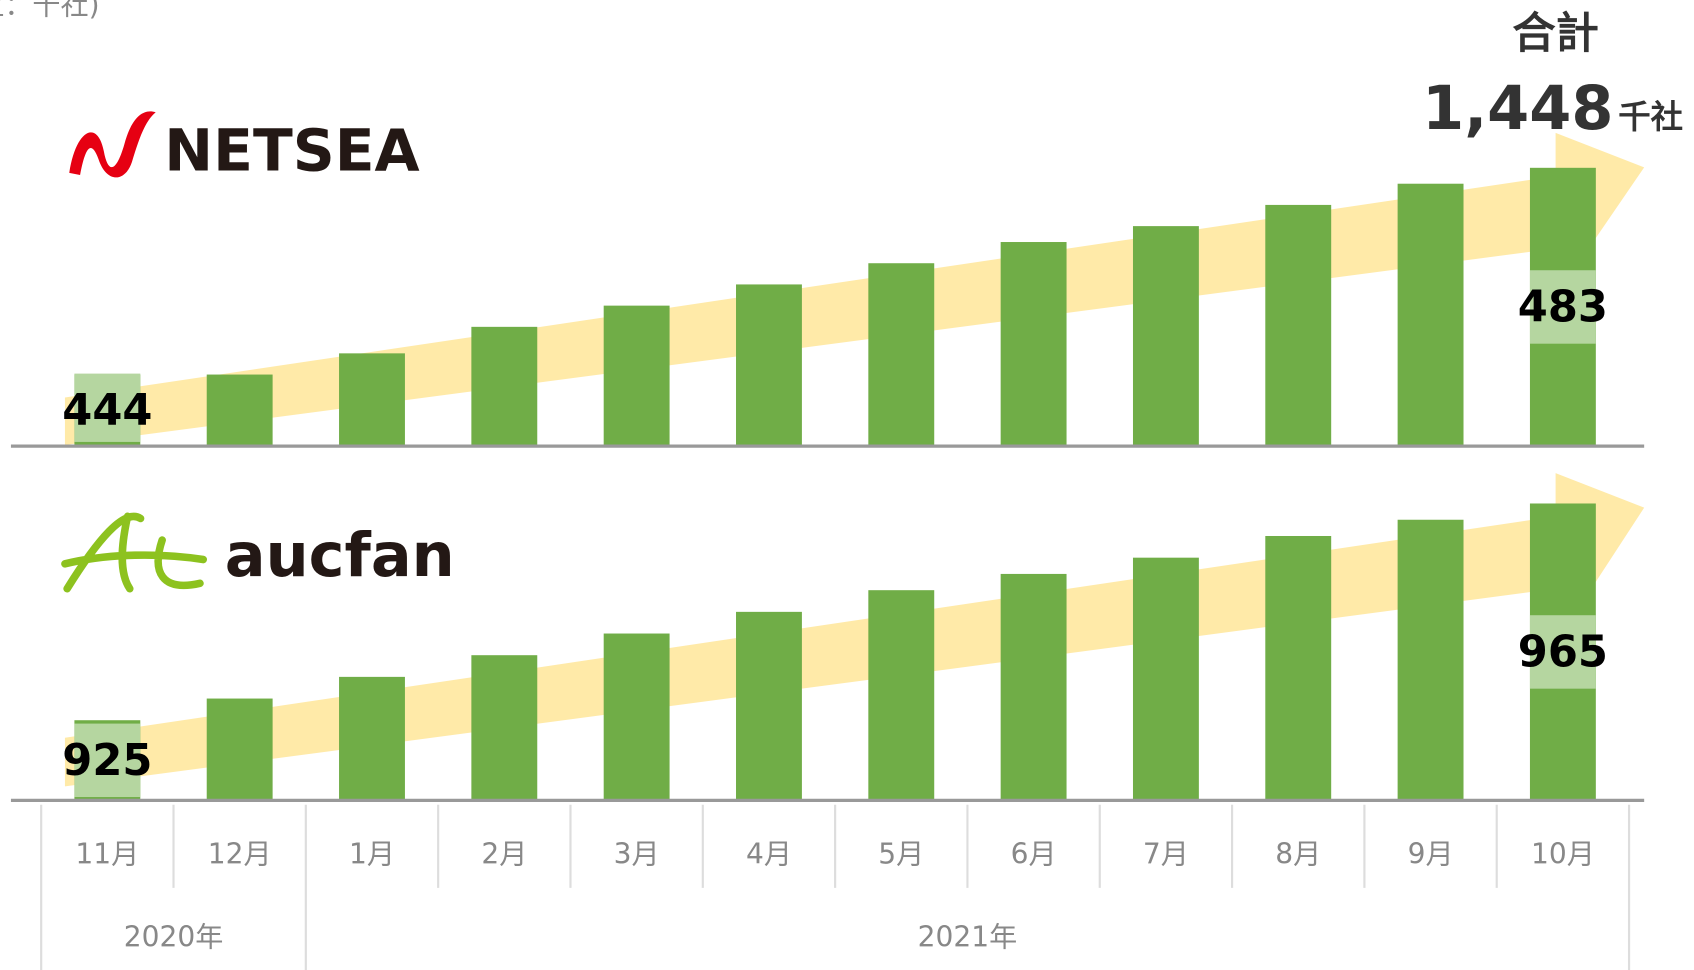 Image resolution: width=1694 pixels, height=970 pixels. Describe the element at coordinates (107, 411) in the screenshot. I see `data-label: 444` at that location.